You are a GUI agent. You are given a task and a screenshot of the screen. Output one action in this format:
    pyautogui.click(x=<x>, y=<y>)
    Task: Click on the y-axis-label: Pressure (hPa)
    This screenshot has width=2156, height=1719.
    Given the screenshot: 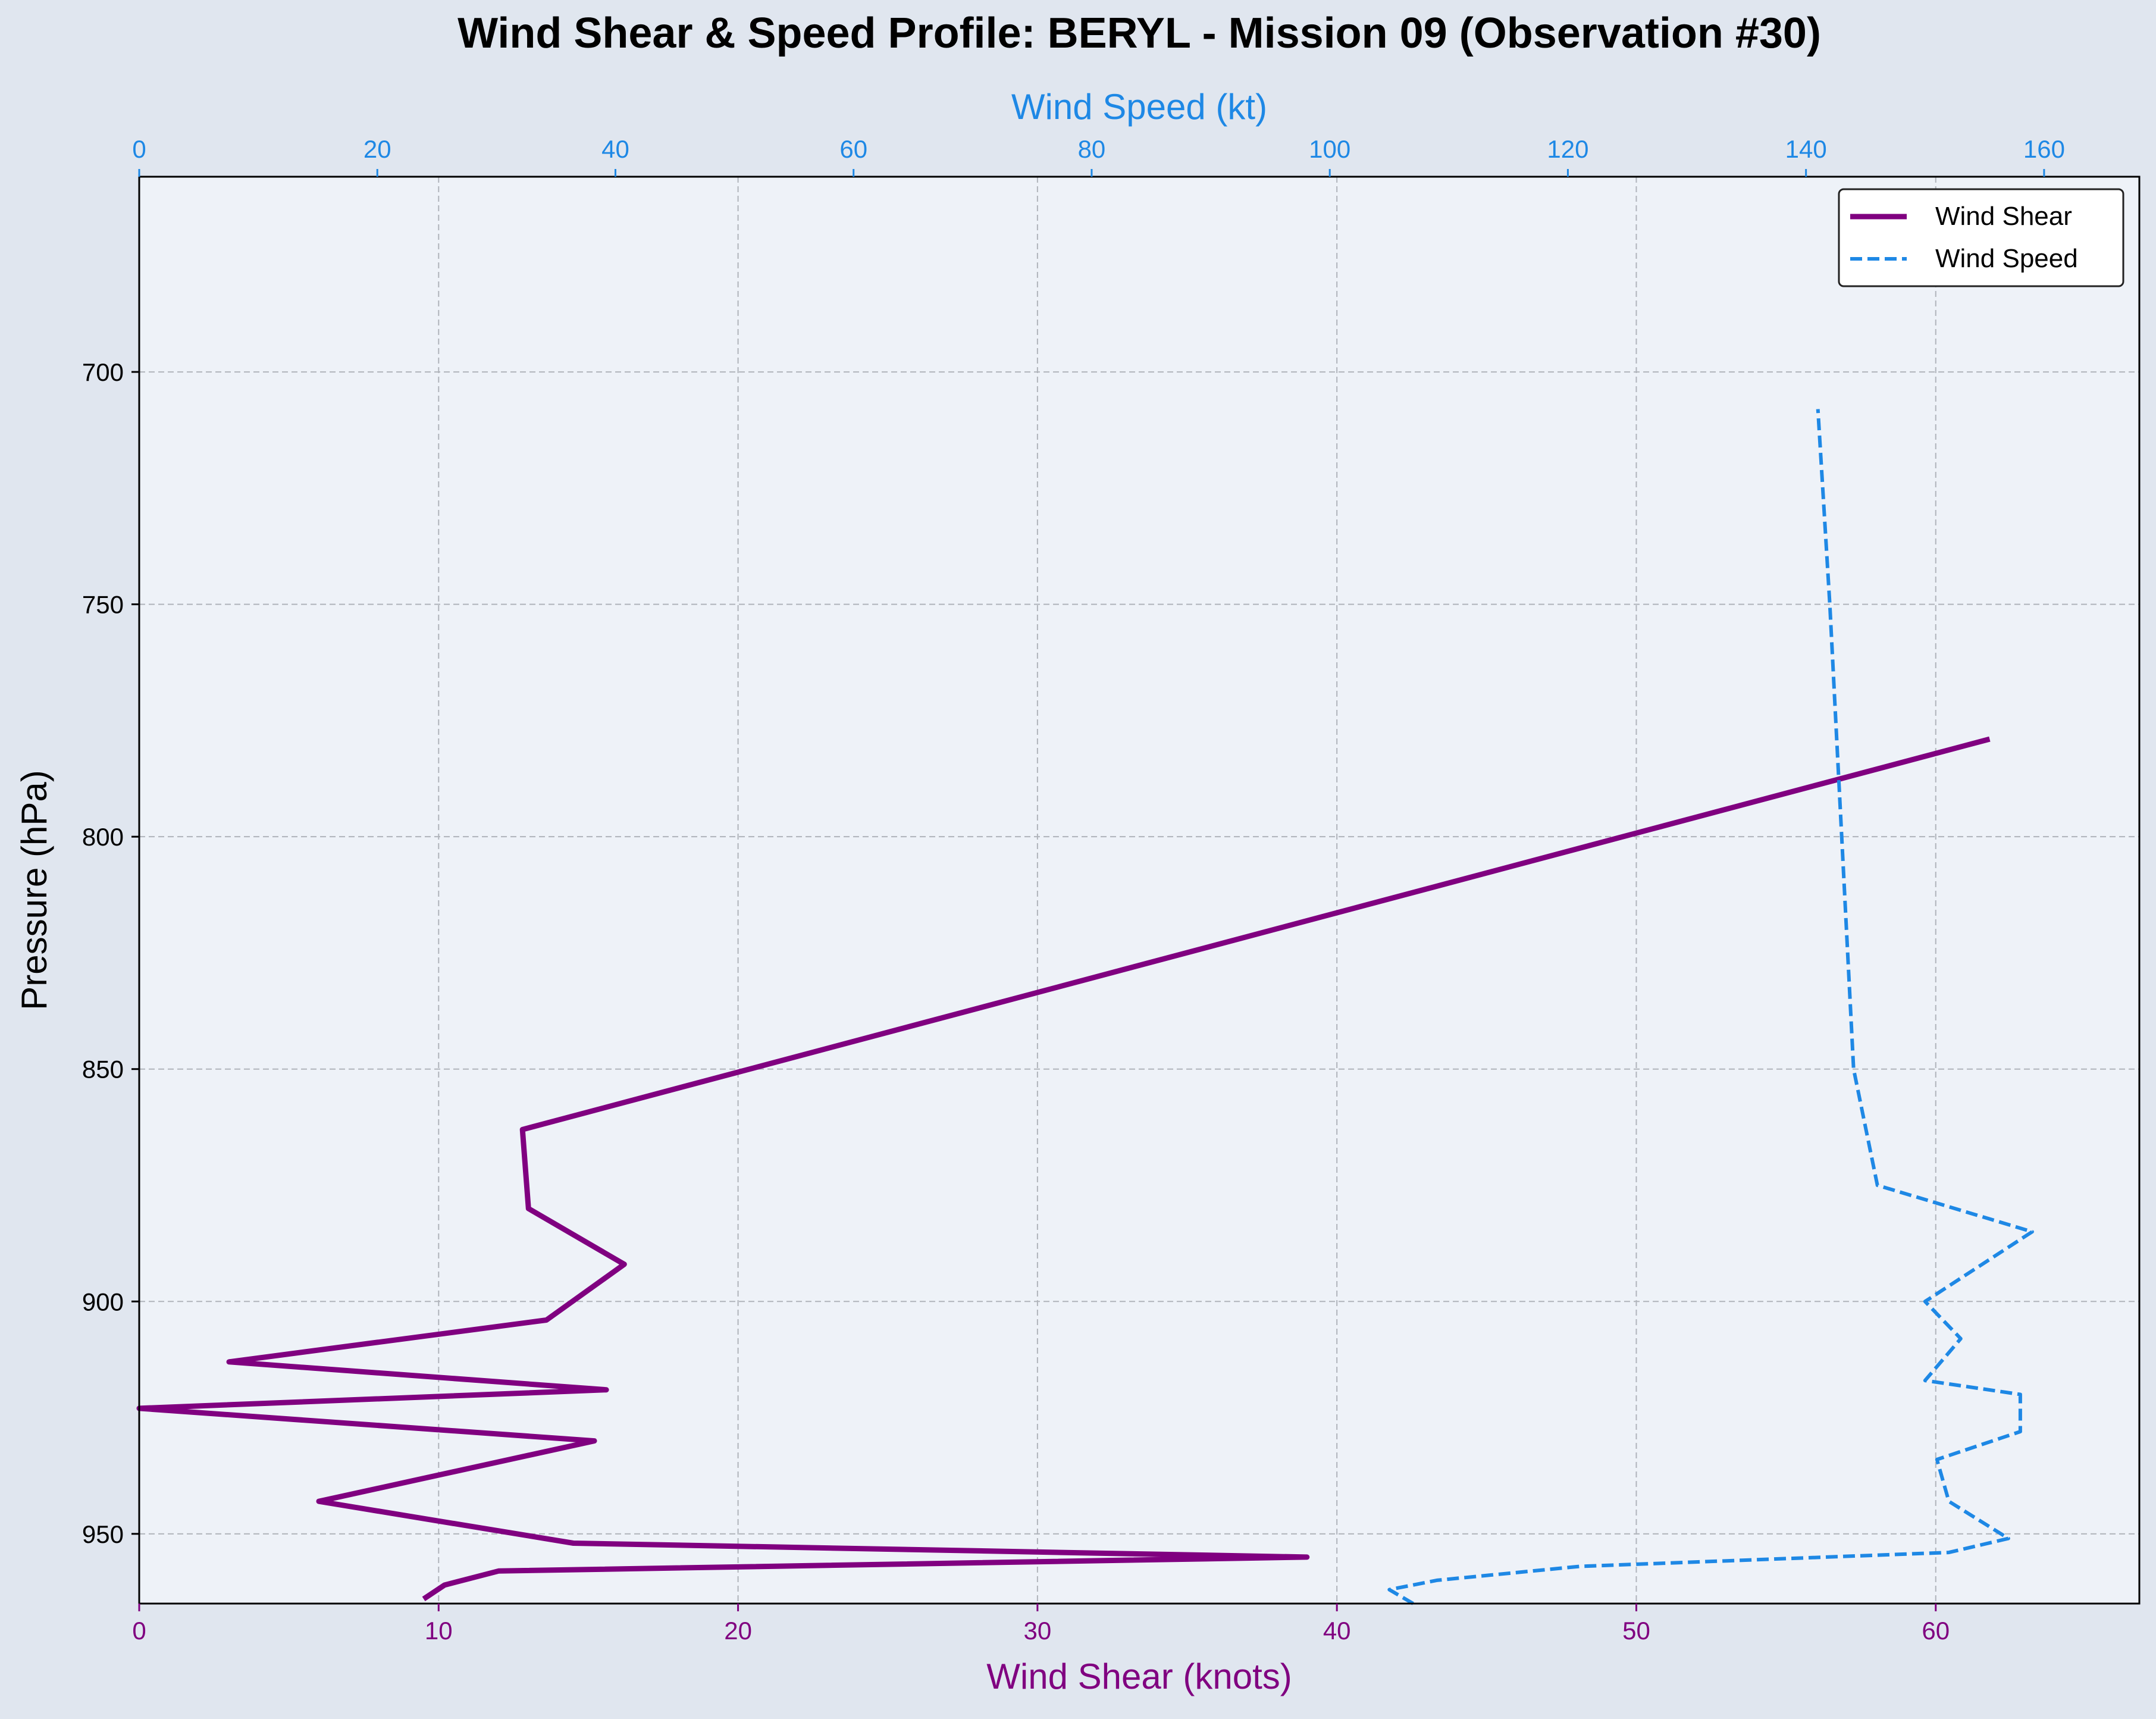 What is the action you would take?
    pyautogui.click(x=34, y=890)
    